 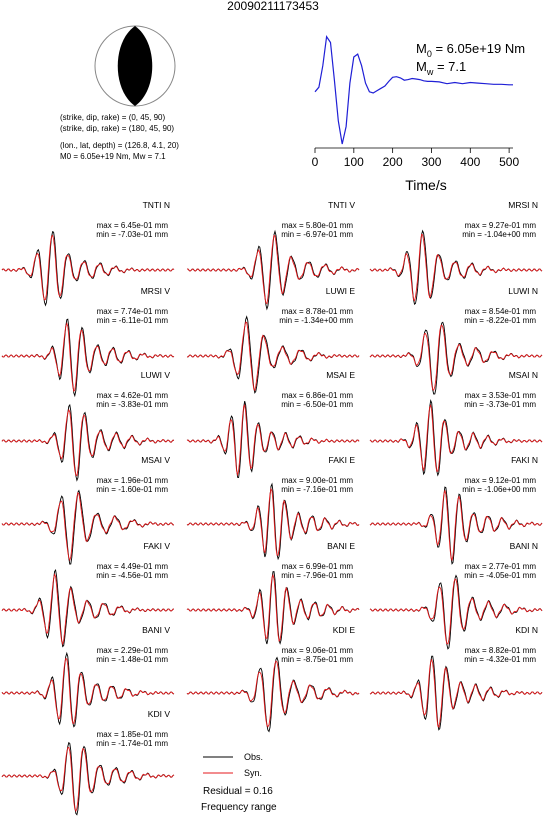 I want to click on trace-min-label: min = -1.48e-01 mm, so click(x=132, y=659).